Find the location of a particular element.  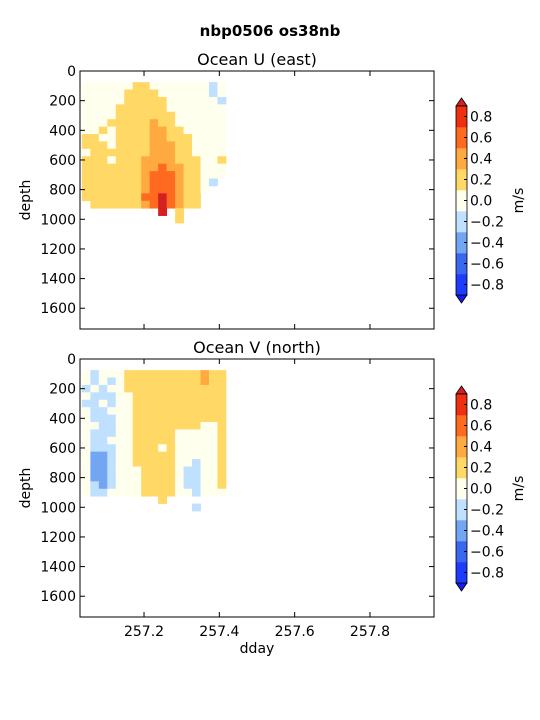

colorbar-tick-label: −0.6 is located at coordinates (487, 265).